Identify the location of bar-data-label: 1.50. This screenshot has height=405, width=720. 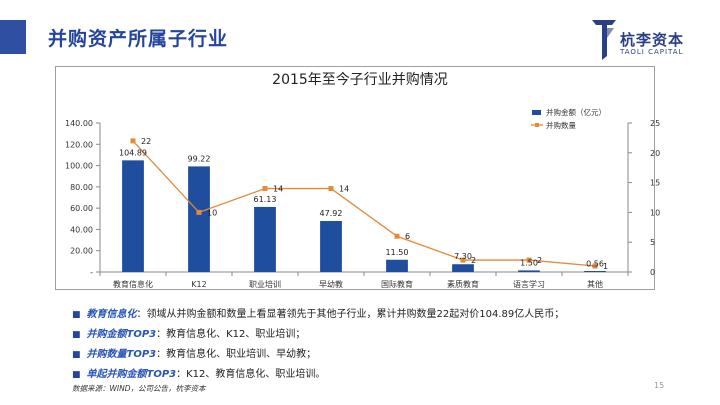
(529, 262).